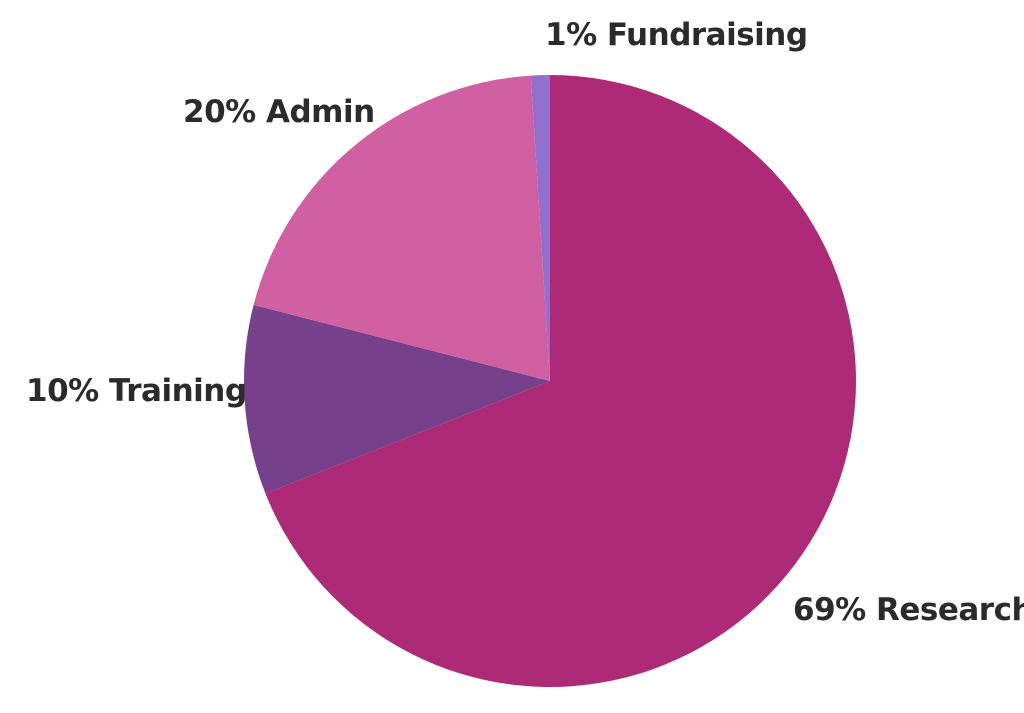 The width and height of the screenshot is (1024, 713). What do you see at coordinates (396, 399) in the screenshot?
I see `pie-slice-training` at bounding box center [396, 399].